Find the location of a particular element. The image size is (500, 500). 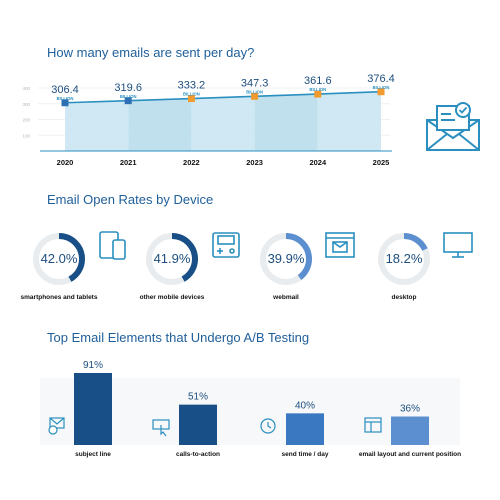

phone-tablet-icon is located at coordinates (112, 245).